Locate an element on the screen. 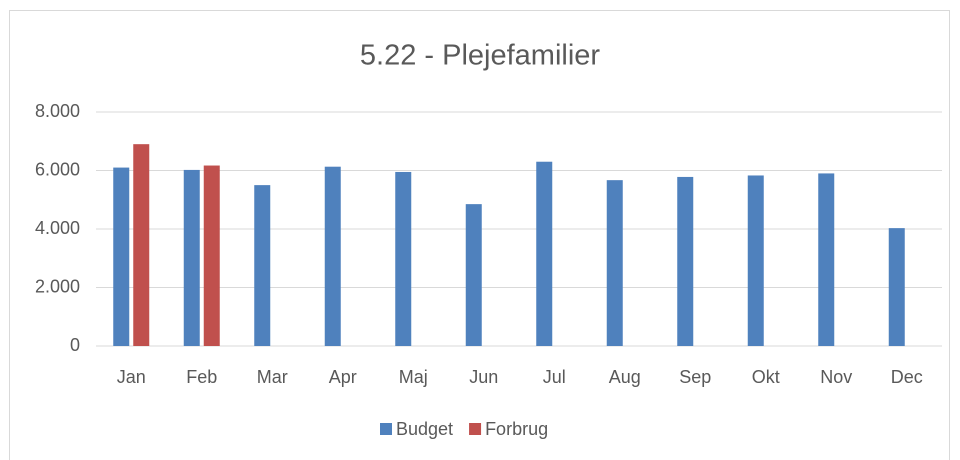  y-tick-label: 6.000 is located at coordinates (57, 169).